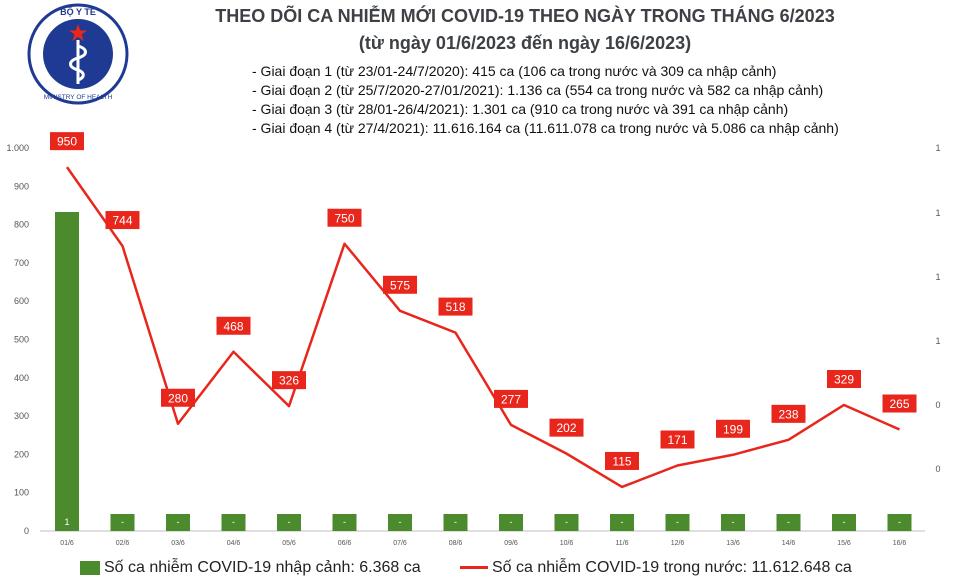 This screenshot has height=577, width=960. I want to click on line-data-label: 202, so click(566, 428).